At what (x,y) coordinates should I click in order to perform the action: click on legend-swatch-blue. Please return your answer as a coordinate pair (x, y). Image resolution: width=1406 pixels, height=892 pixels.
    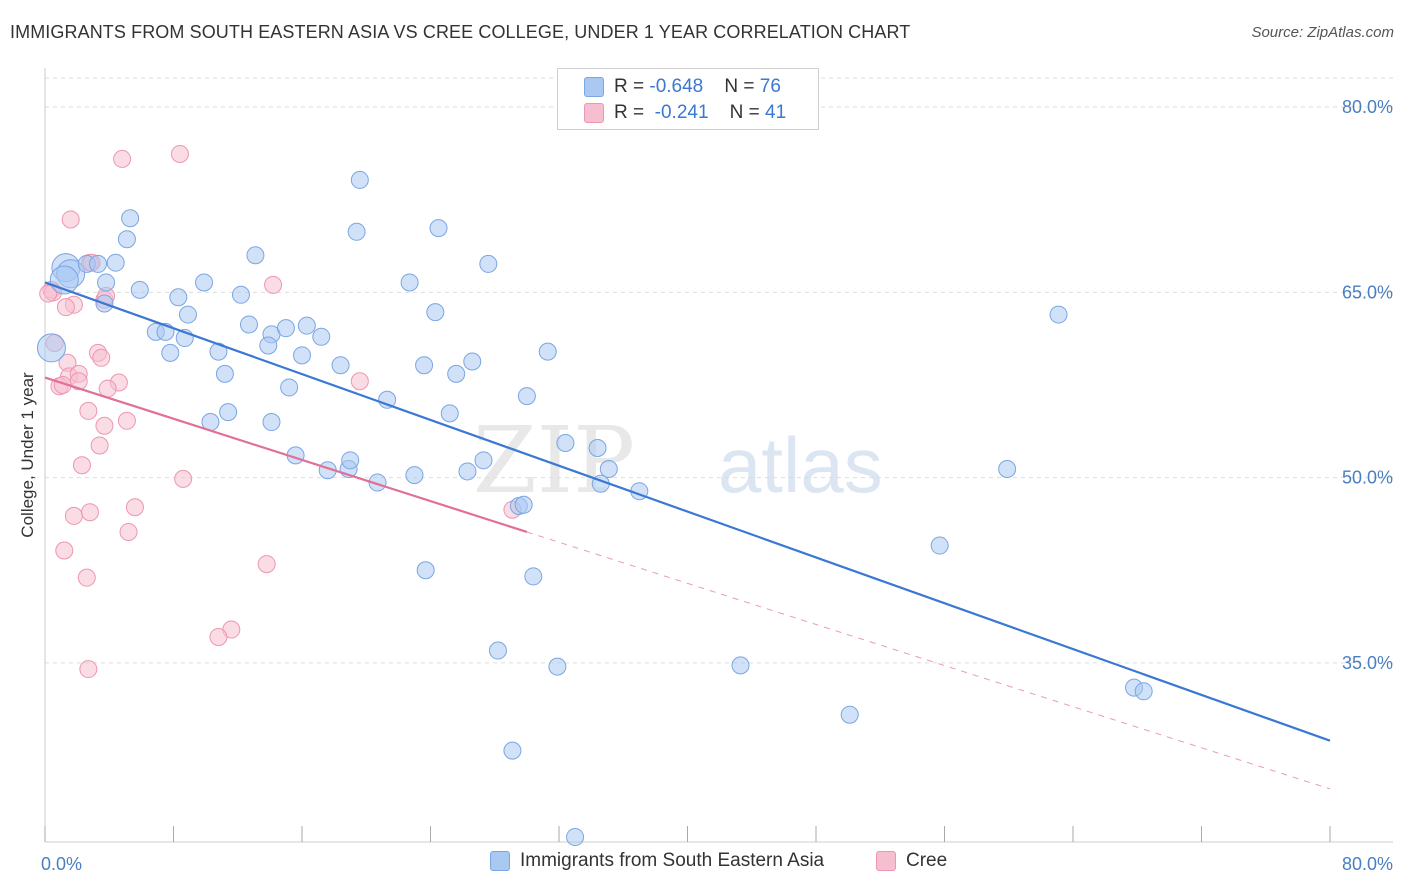
    Looking at the image, I should click on (500, 861).